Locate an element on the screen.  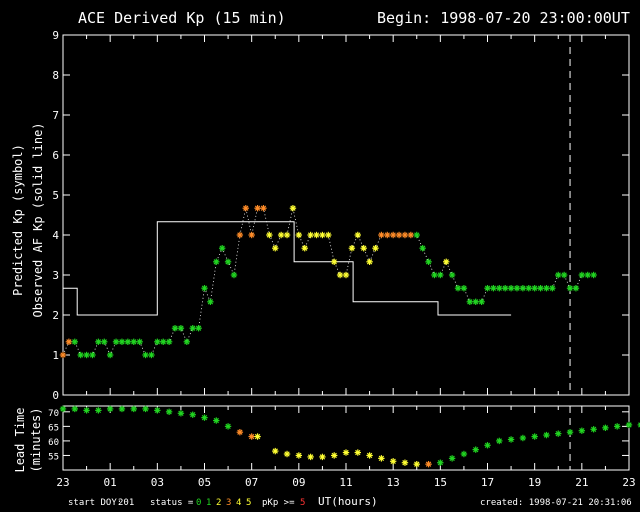
lead-ytick-label: 55 is located at coordinates (53, 457).